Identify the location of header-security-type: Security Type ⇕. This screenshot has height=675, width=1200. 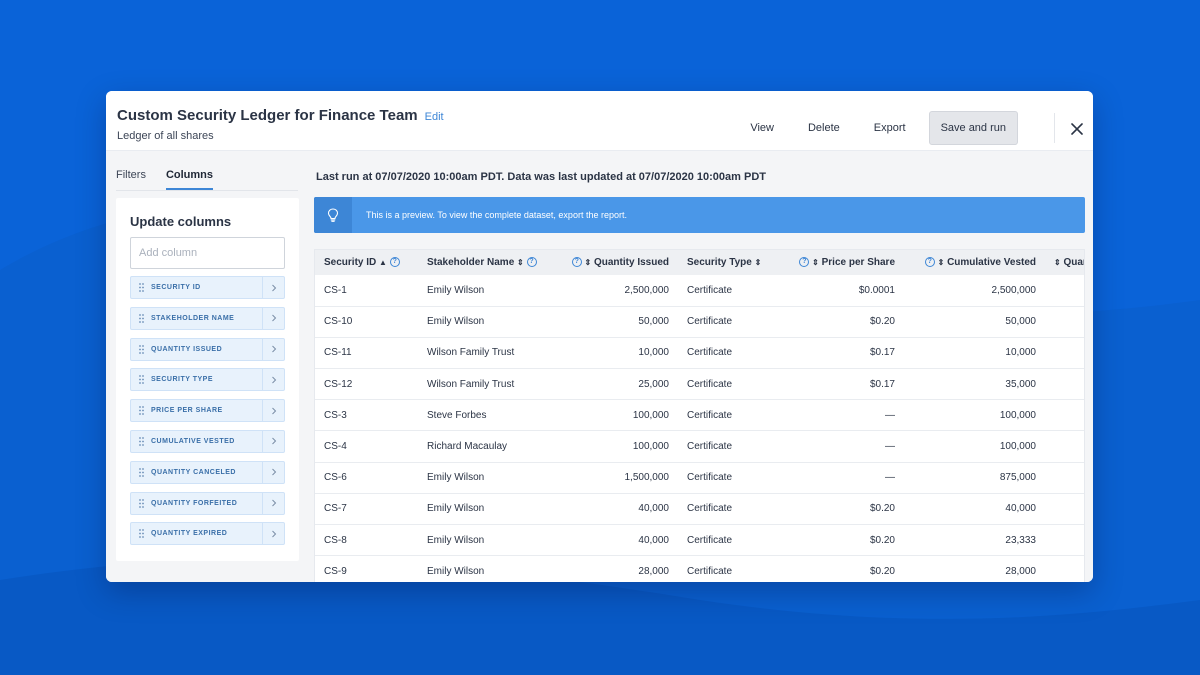
(732, 262).